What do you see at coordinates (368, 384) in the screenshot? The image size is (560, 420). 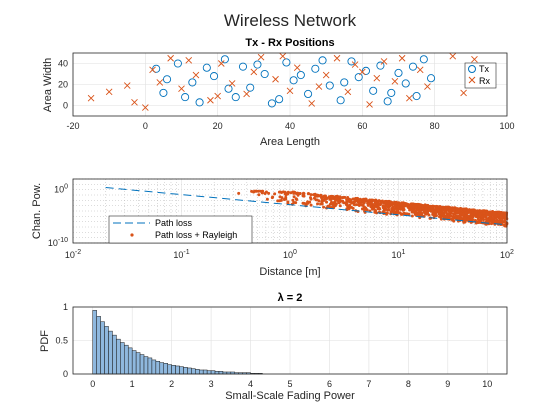 I see `x-tick-label: 7` at bounding box center [368, 384].